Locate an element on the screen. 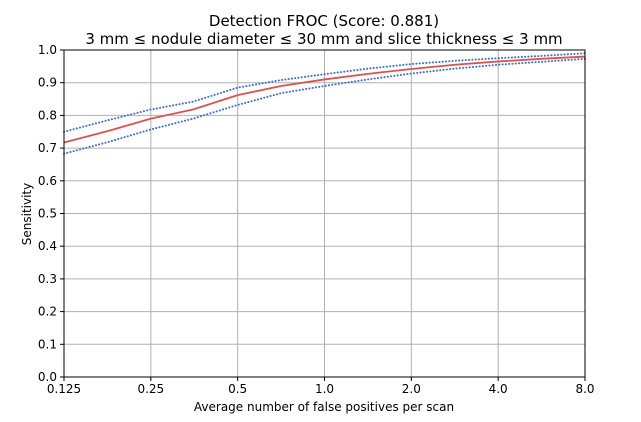  y-tick-label-5: 0.5 is located at coordinates (47, 214).